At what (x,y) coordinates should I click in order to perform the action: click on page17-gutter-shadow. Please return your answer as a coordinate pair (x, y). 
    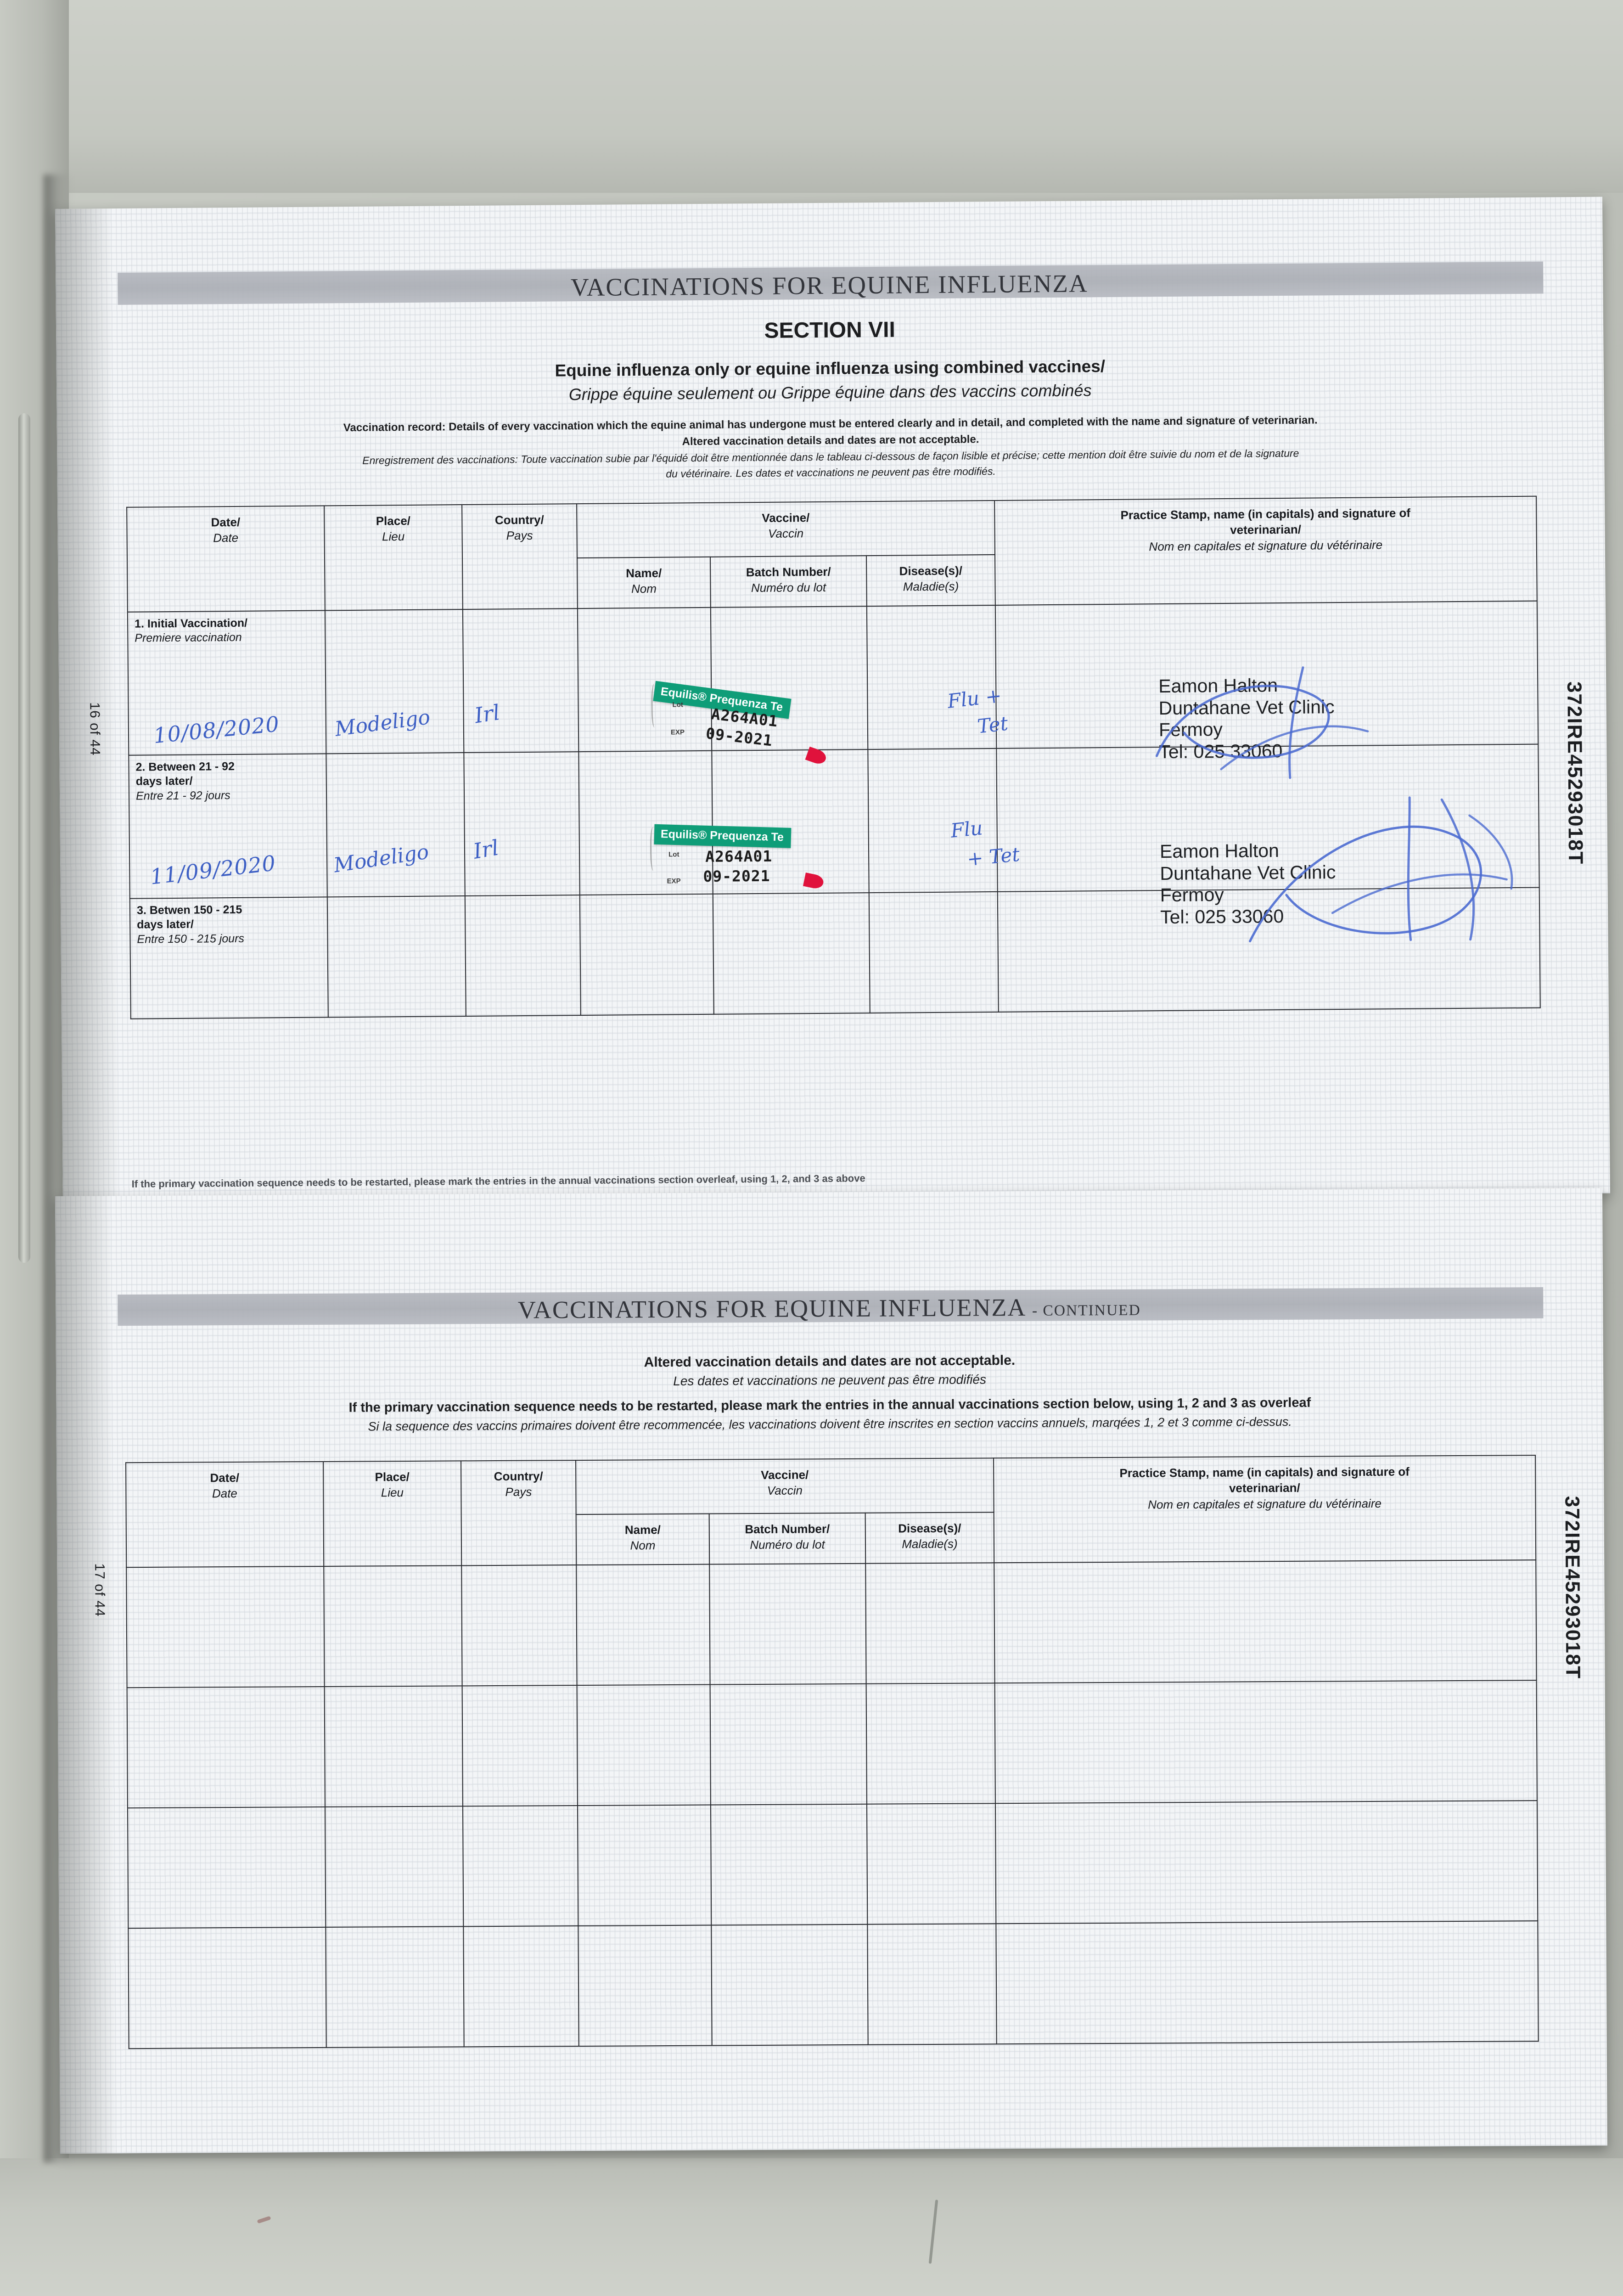
    Looking at the image, I should click on (85, 1675).